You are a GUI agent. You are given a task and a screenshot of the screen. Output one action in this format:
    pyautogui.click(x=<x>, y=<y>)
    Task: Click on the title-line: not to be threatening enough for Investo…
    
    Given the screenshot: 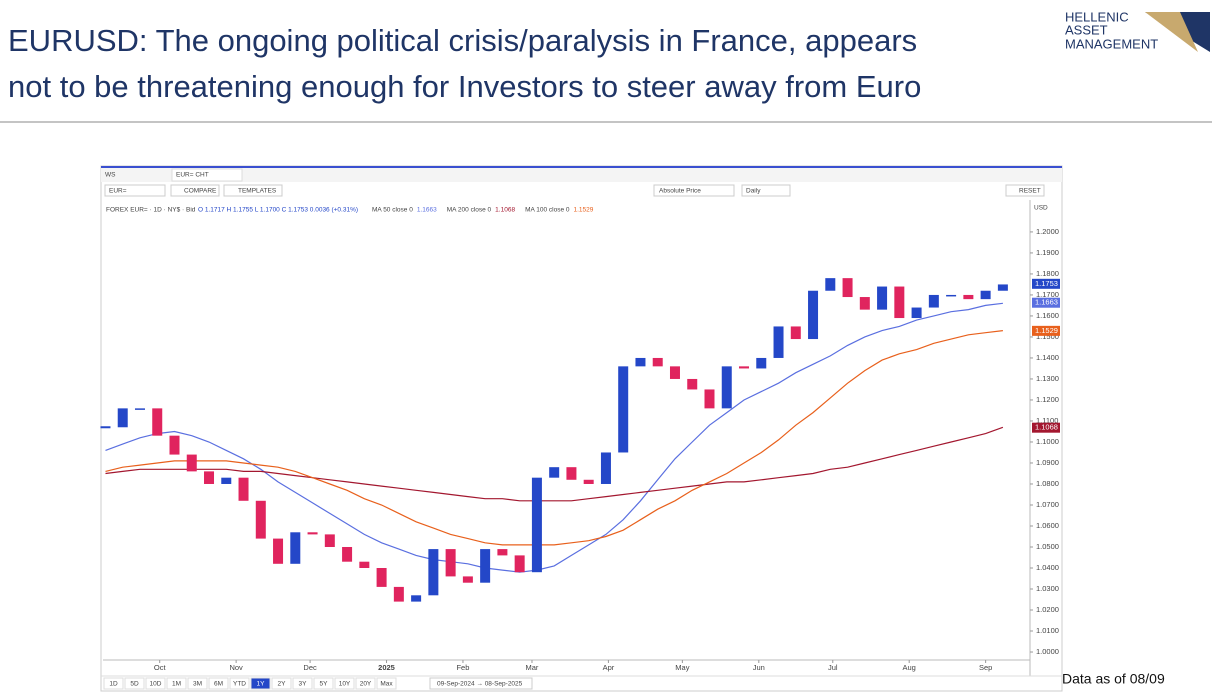 What is the action you would take?
    pyautogui.click(x=464, y=86)
    